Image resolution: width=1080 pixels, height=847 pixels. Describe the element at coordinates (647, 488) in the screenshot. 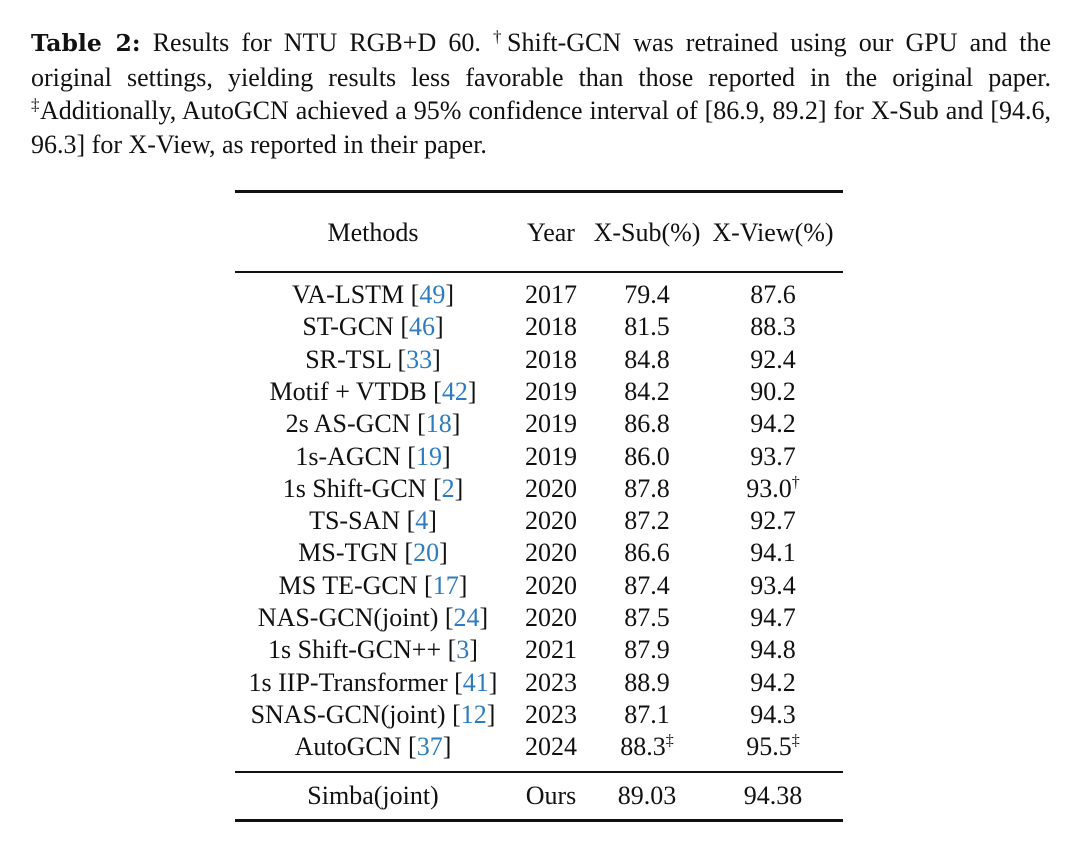

I see `xsub-value: 87.8` at that location.